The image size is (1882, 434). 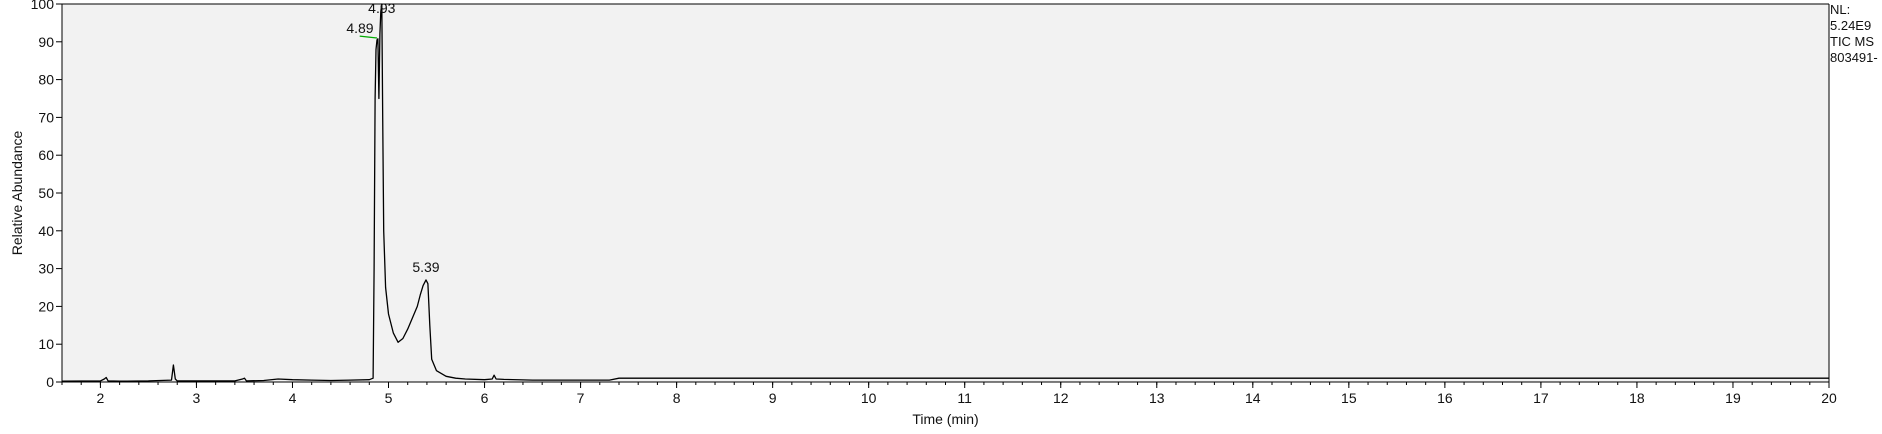 What do you see at coordinates (773, 398) in the screenshot?
I see `x-tick-label: 9` at bounding box center [773, 398].